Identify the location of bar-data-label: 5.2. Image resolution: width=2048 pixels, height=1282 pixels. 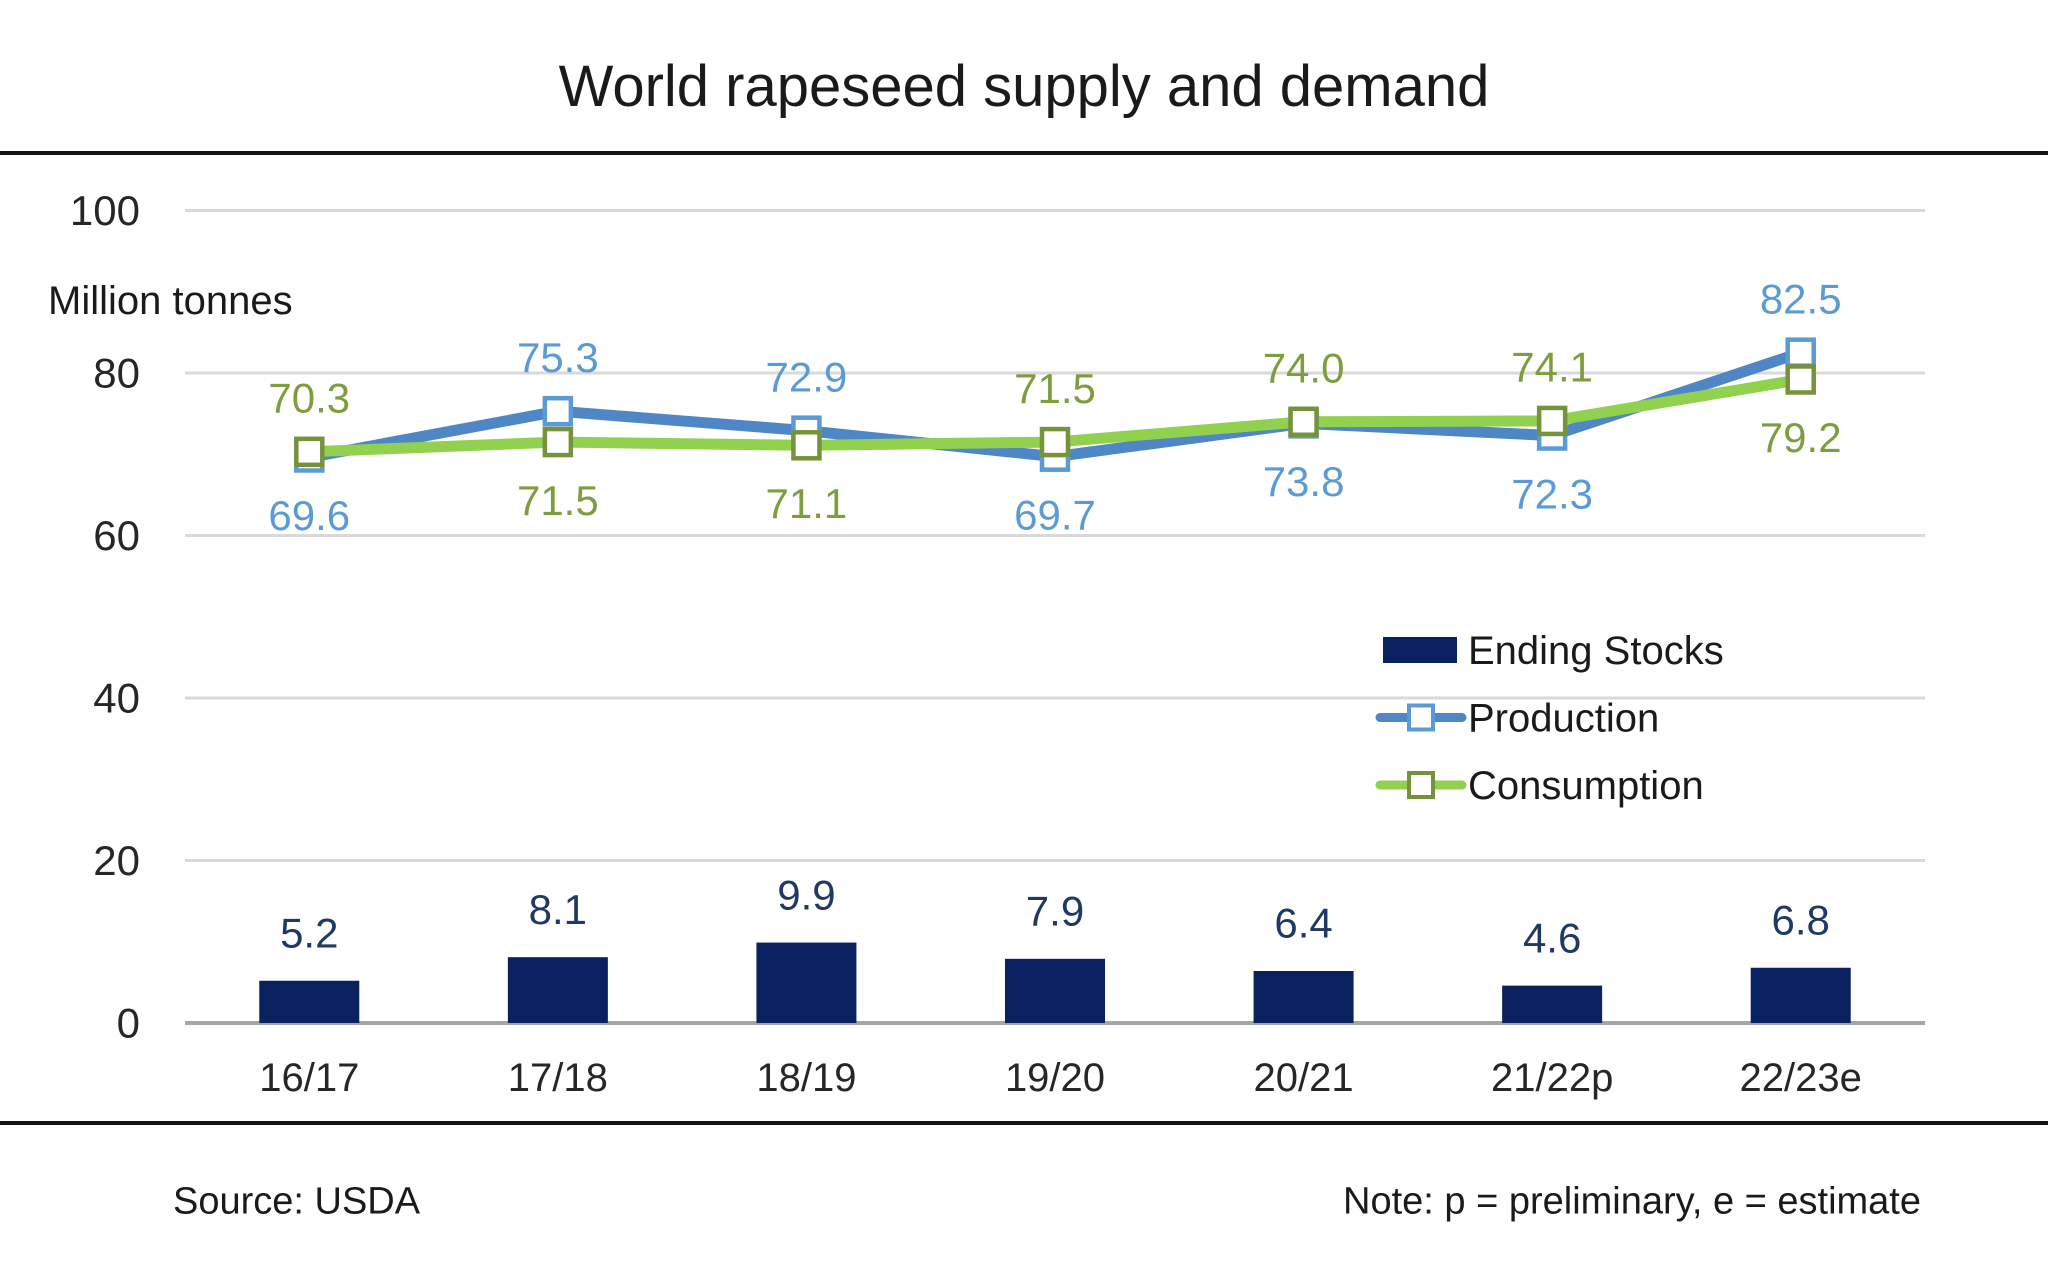
(309, 932).